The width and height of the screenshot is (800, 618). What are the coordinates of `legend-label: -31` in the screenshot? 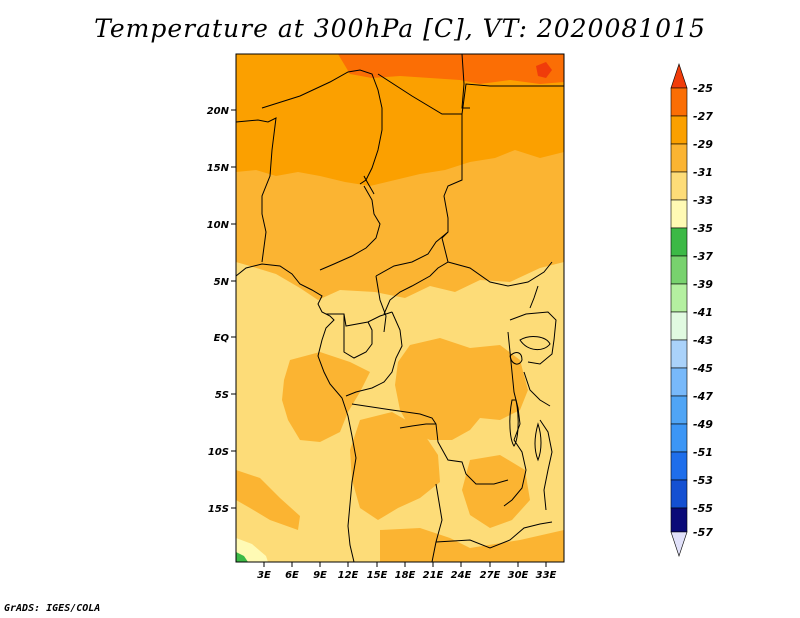 It's located at (703, 172).